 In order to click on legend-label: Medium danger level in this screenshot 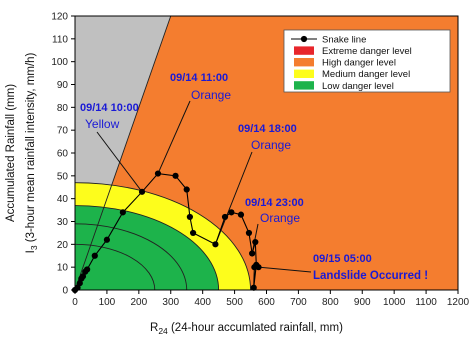, I will do `click(366, 74)`.